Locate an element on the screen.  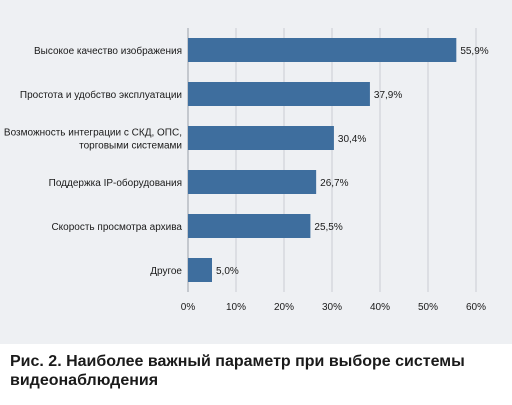
value-label-0: 55,9% is located at coordinates (474, 51).